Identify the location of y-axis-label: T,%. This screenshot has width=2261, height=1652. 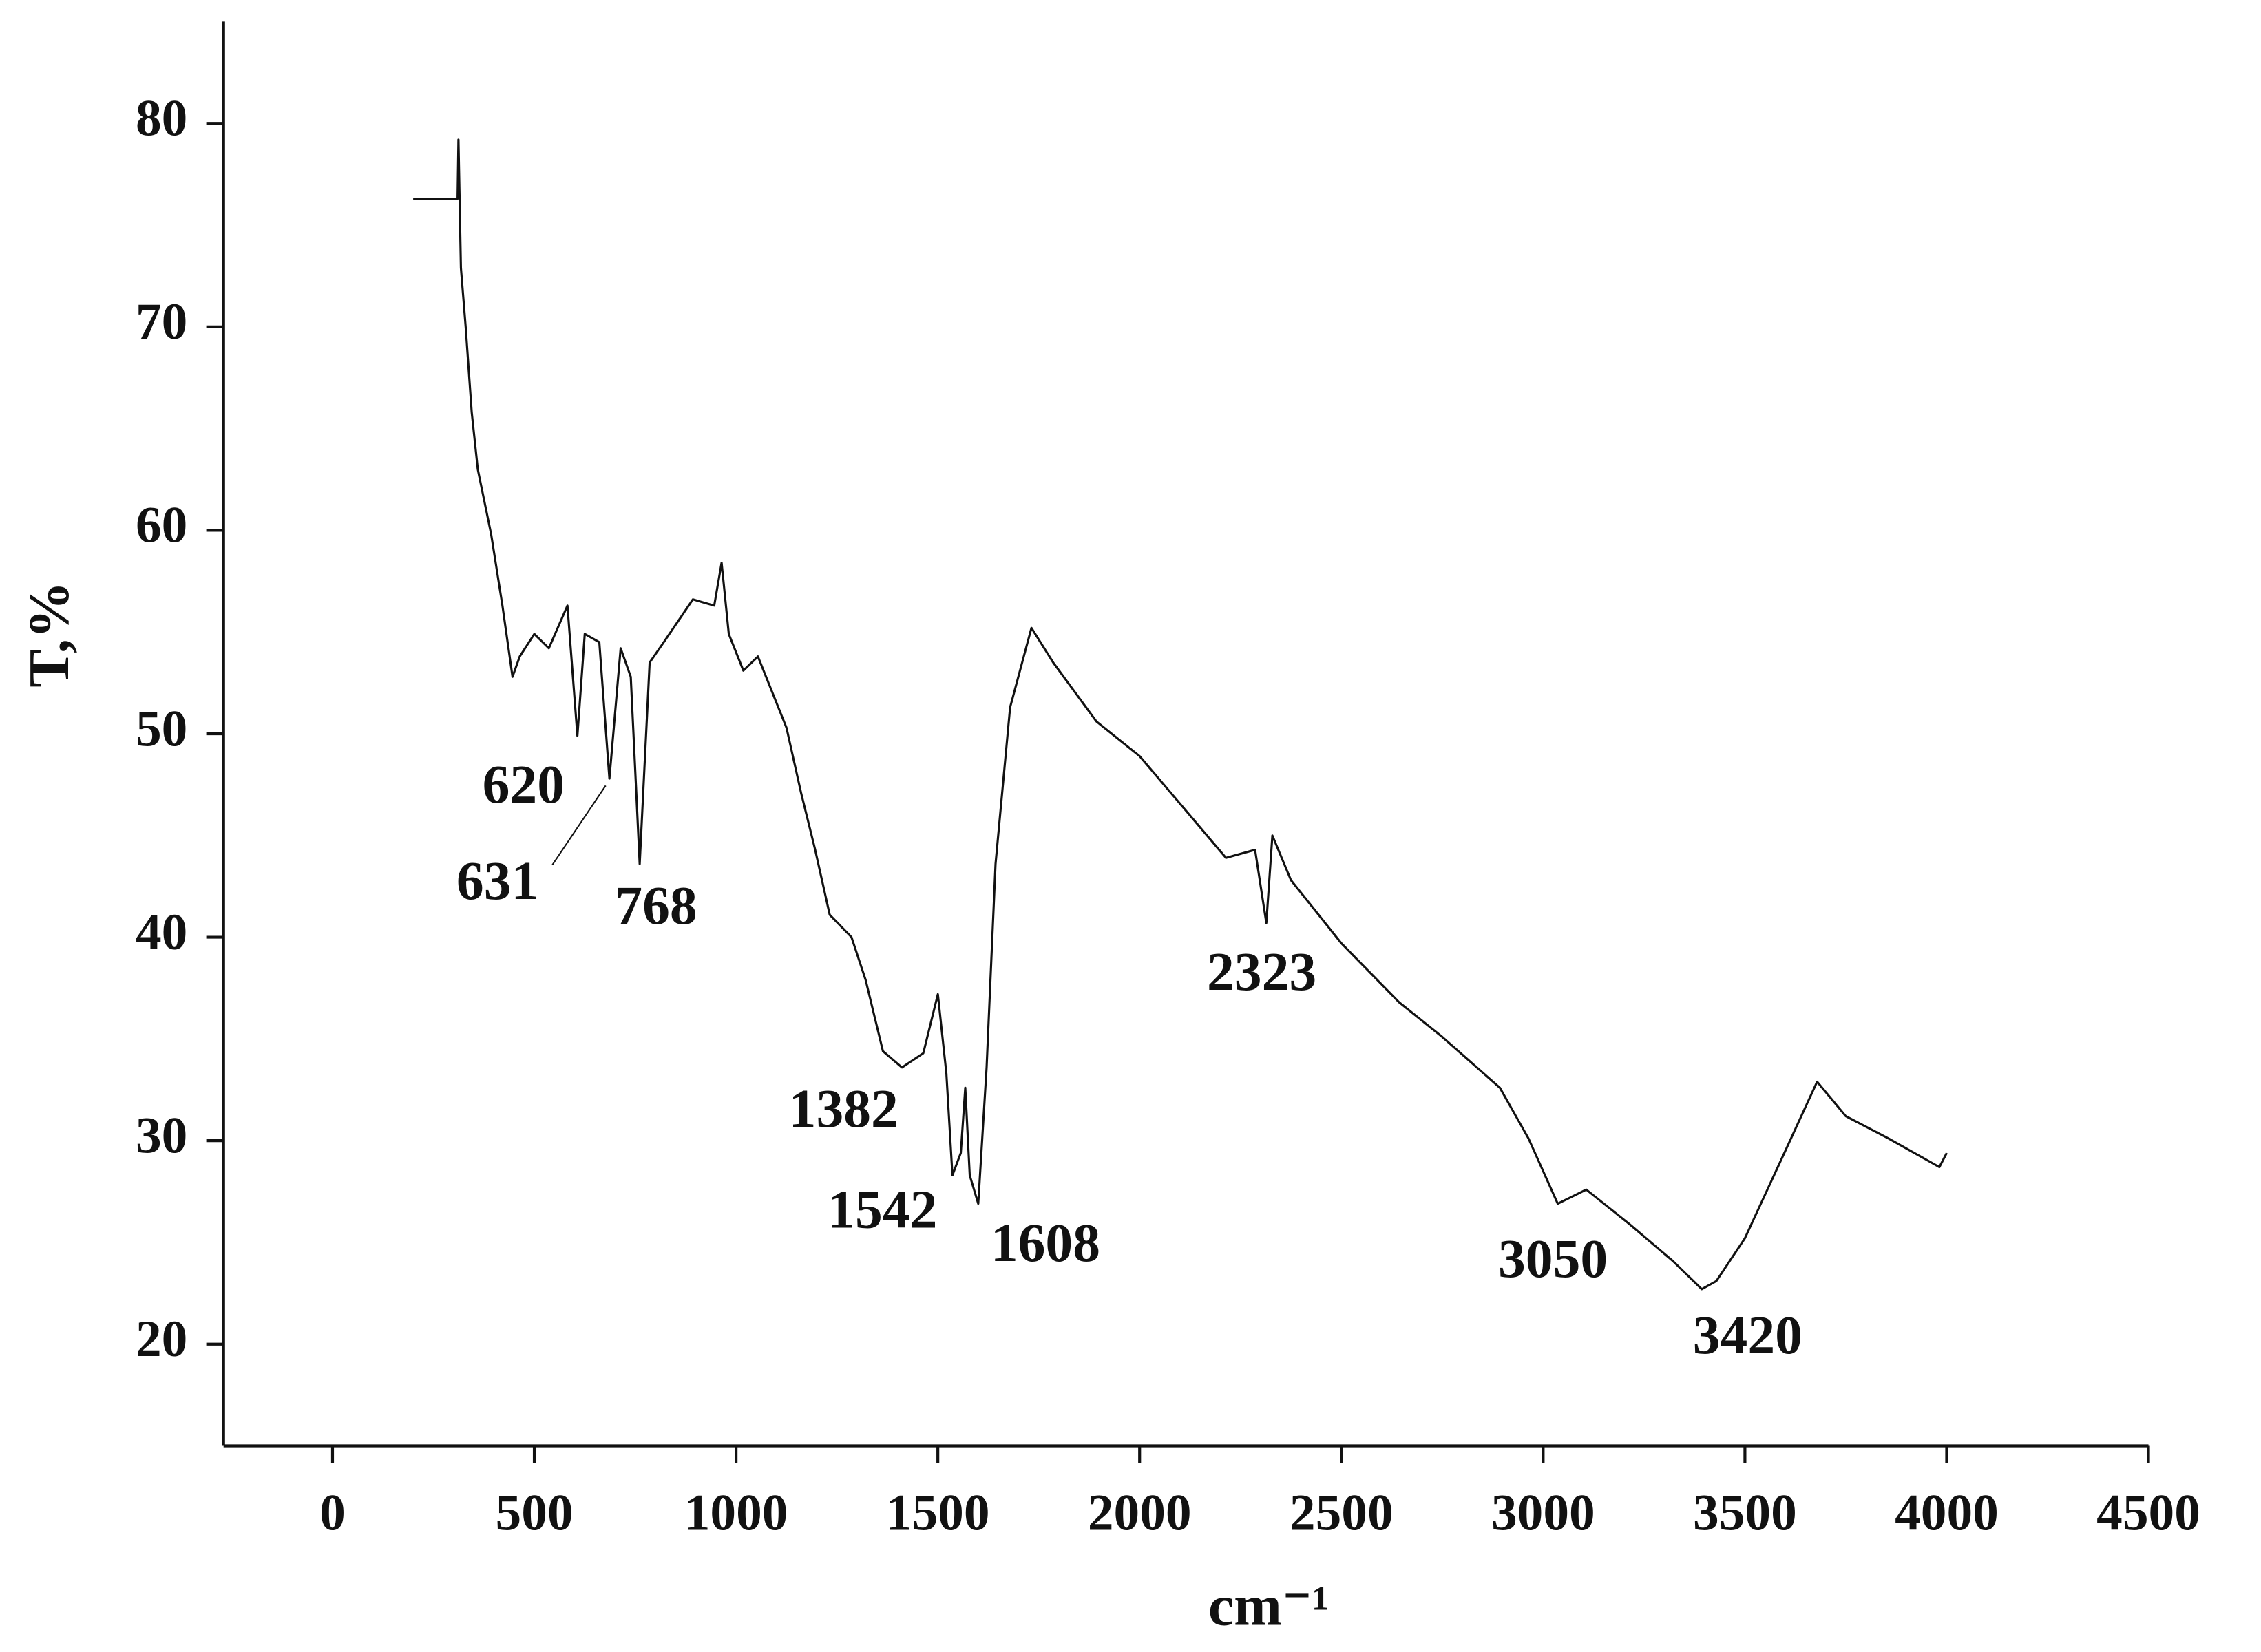
(49, 634).